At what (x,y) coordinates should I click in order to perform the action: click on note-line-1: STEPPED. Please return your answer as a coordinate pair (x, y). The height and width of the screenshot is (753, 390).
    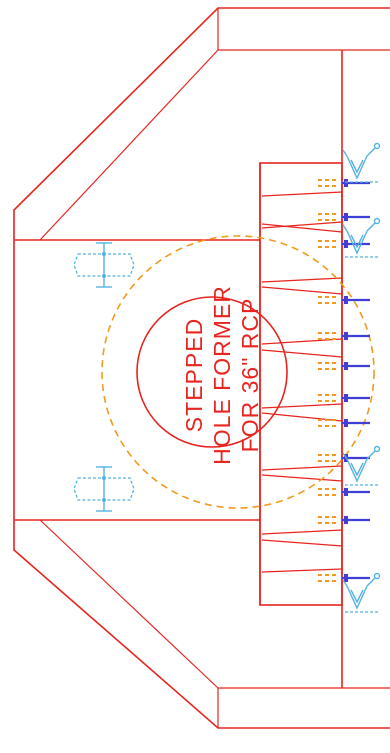
    Looking at the image, I should click on (194, 375).